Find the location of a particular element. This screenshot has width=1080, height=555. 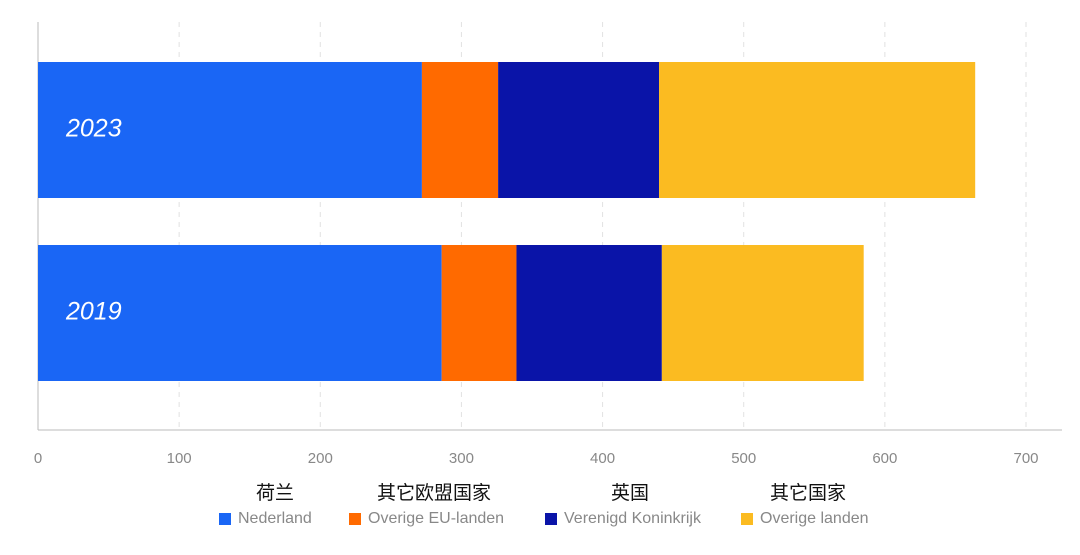

legend-label: Verenigd Koninkrijk is located at coordinates (633, 518).